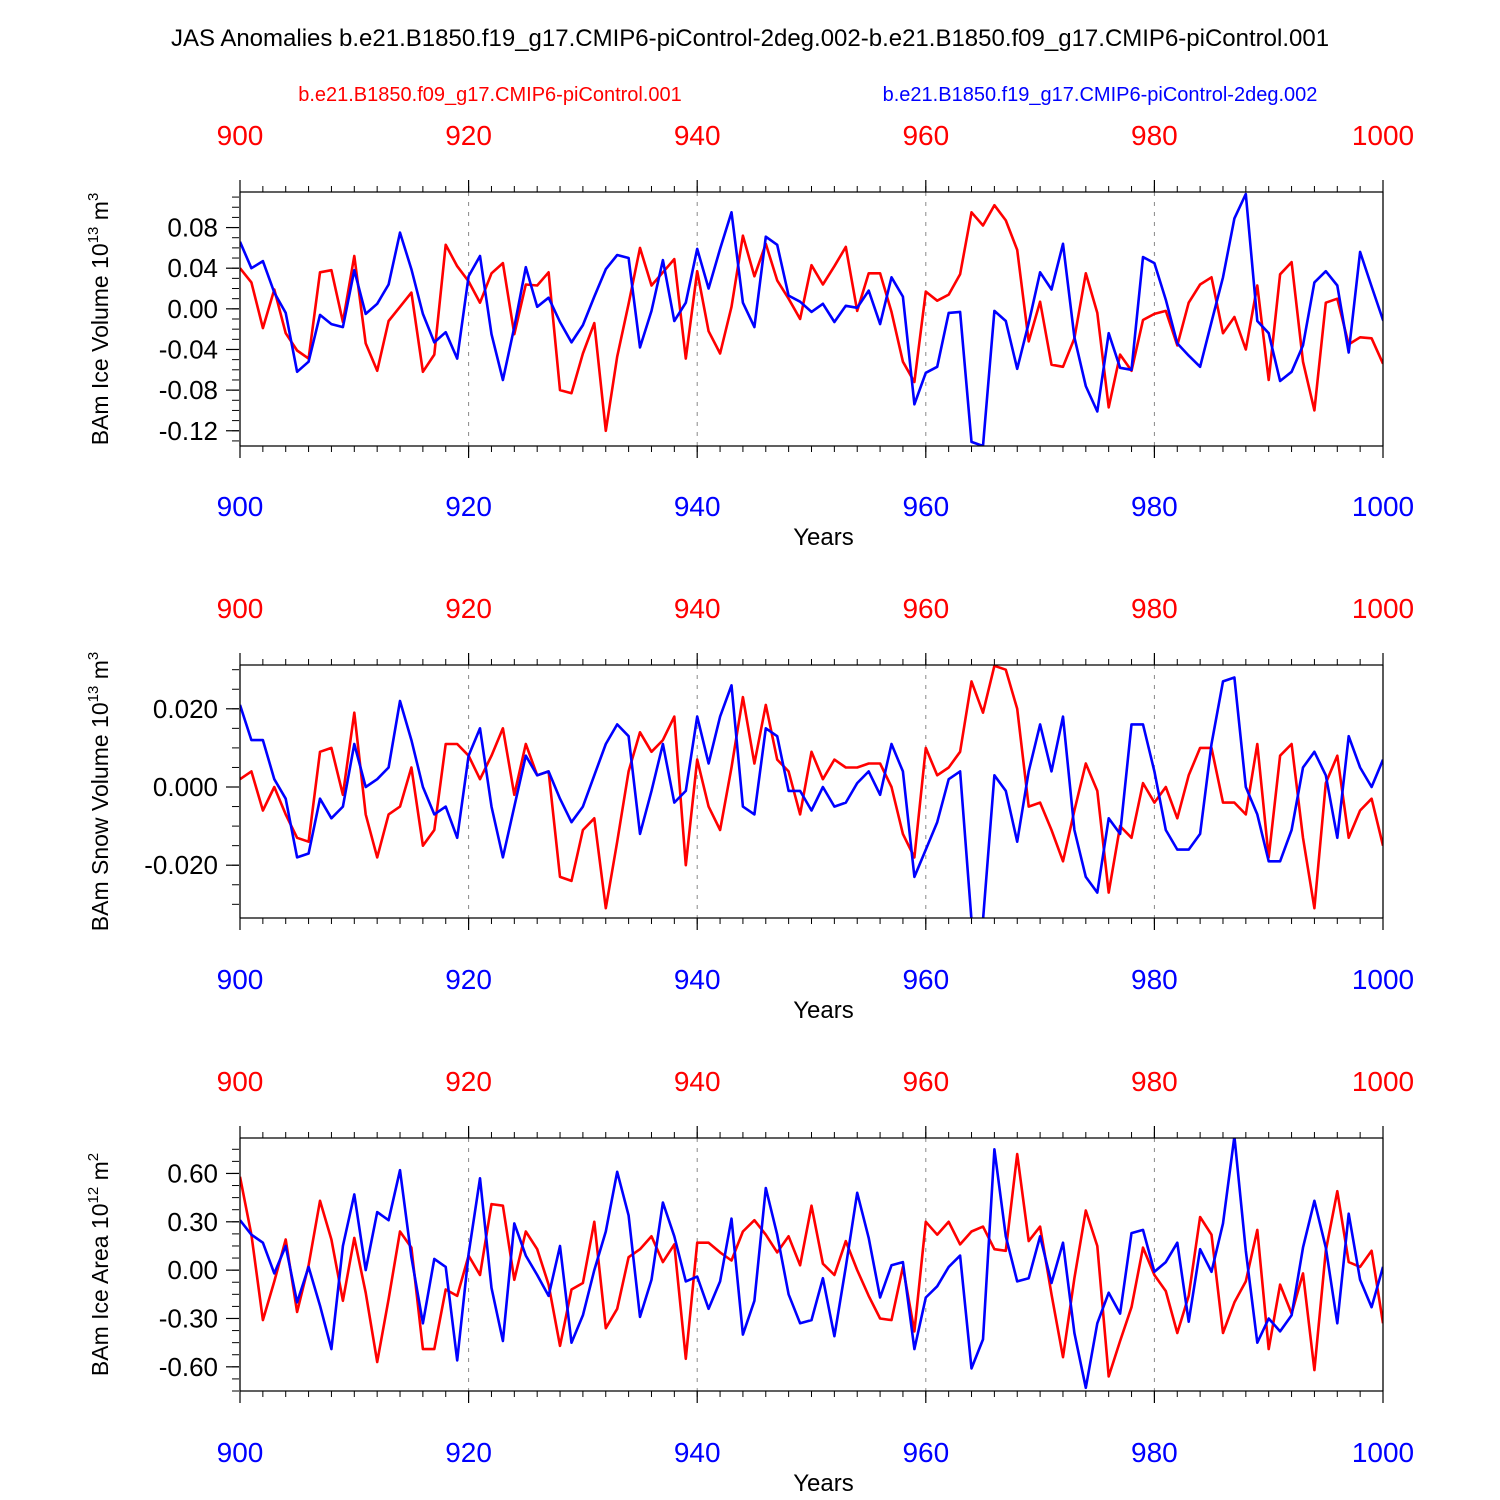 The width and height of the screenshot is (1500, 1500). Describe the element at coordinates (185, 709) in the screenshot. I see `y-tick-label: 0.020` at that location.